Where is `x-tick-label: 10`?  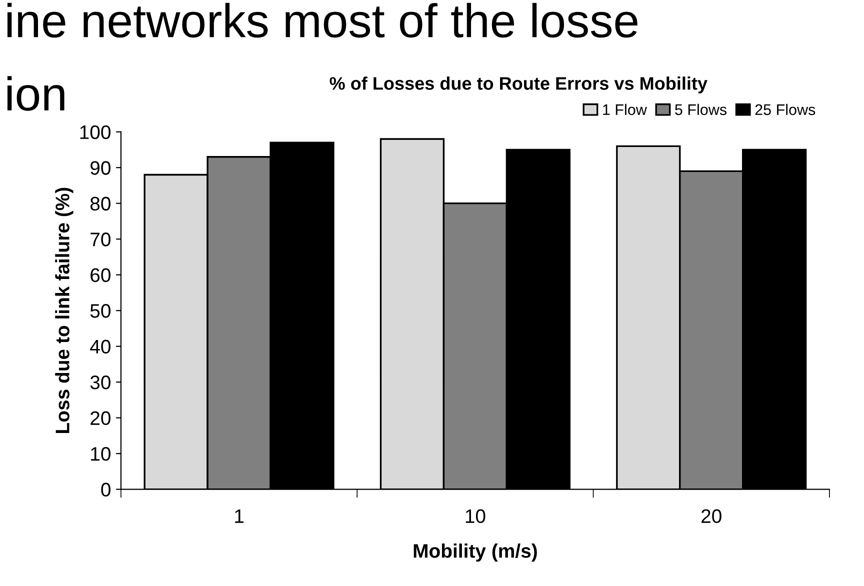
x-tick-label: 10 is located at coordinates (476, 516).